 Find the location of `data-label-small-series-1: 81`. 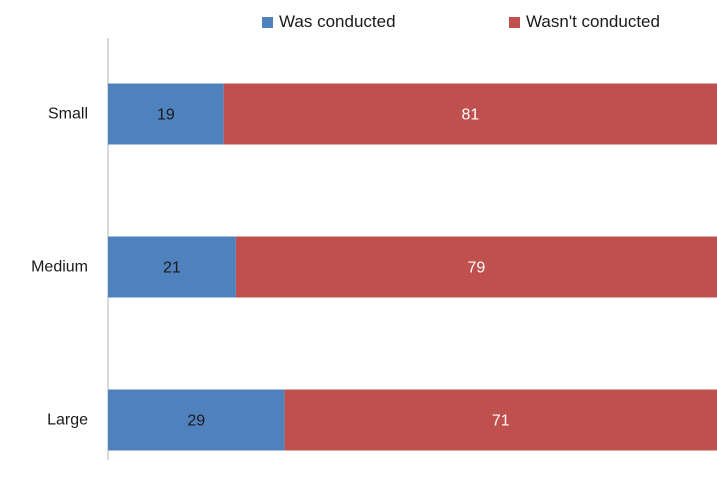

data-label-small-series-1: 81 is located at coordinates (470, 115).